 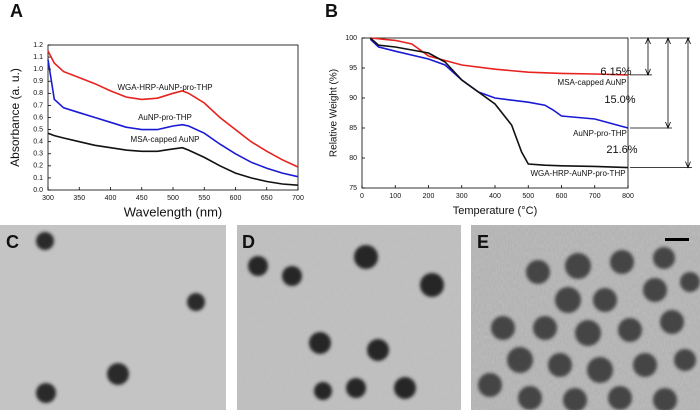 I want to click on image-d, so click(x=349, y=317).